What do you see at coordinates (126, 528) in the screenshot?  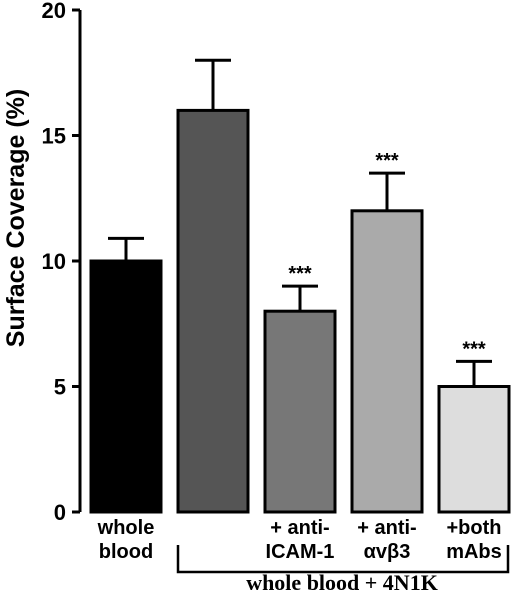 I see `category-label: whole` at bounding box center [126, 528].